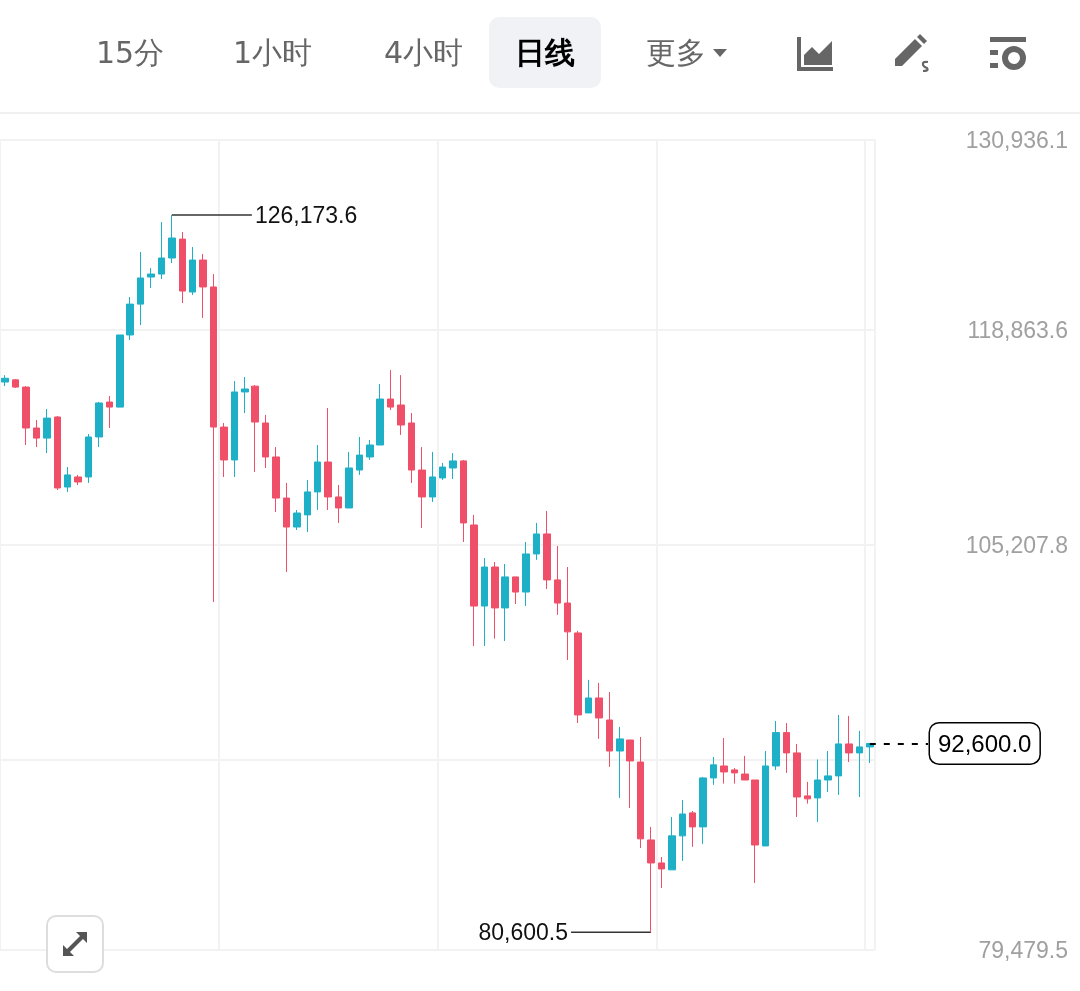 This screenshot has height=991, width=1080. Describe the element at coordinates (1016, 140) in the screenshot. I see `y-tick-label: 130,936.1` at that location.